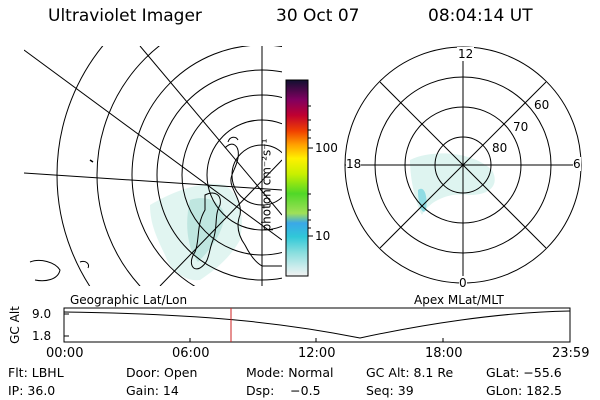  Describe the element at coordinates (152, 390) in the screenshot. I see `gain-info: Gain: 14` at that location.